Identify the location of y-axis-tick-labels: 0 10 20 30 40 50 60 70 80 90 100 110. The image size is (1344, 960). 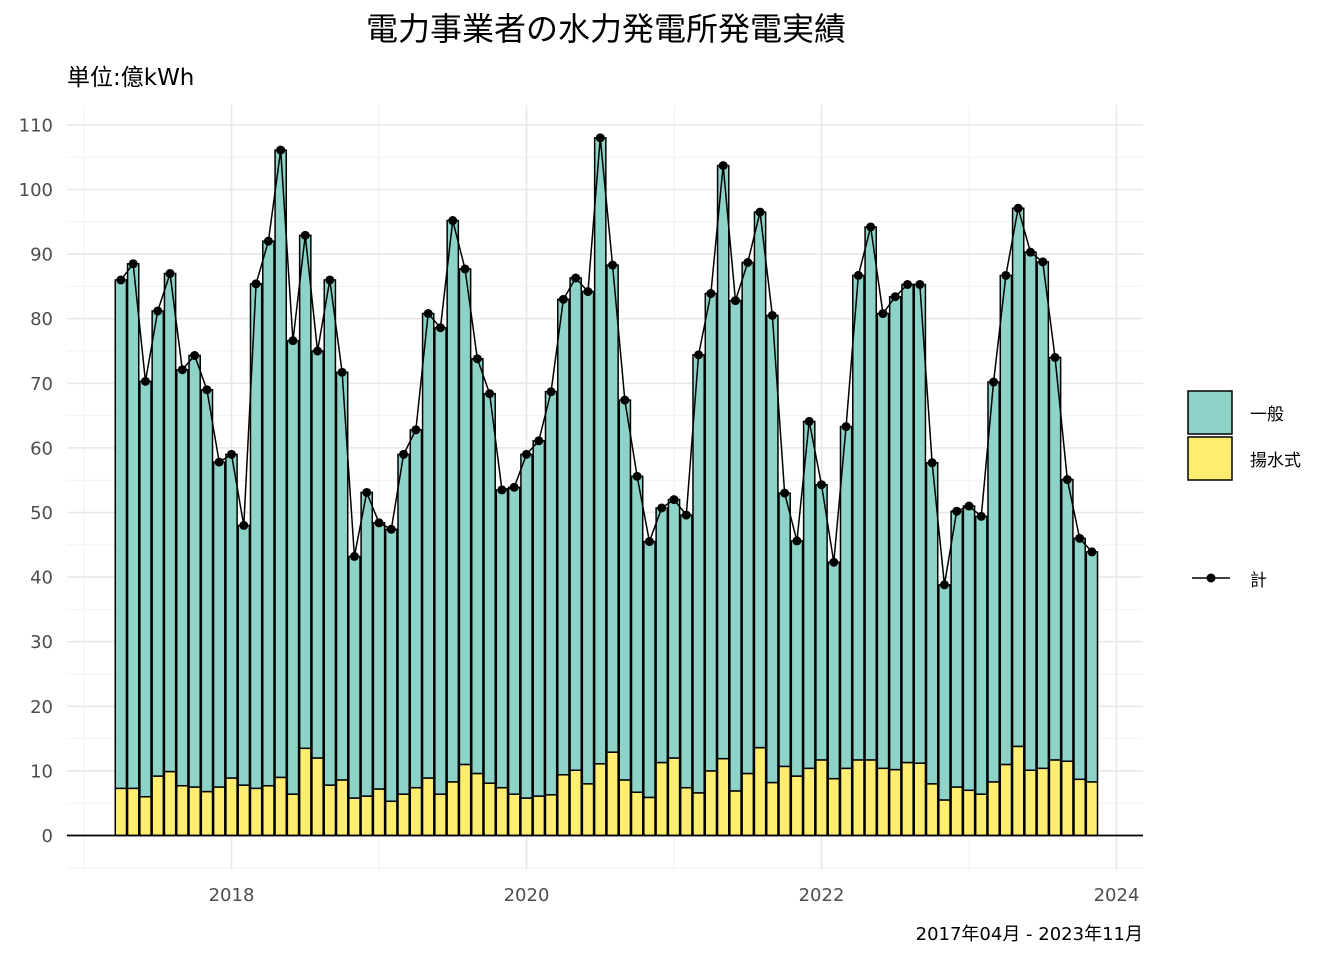
(36, 481).